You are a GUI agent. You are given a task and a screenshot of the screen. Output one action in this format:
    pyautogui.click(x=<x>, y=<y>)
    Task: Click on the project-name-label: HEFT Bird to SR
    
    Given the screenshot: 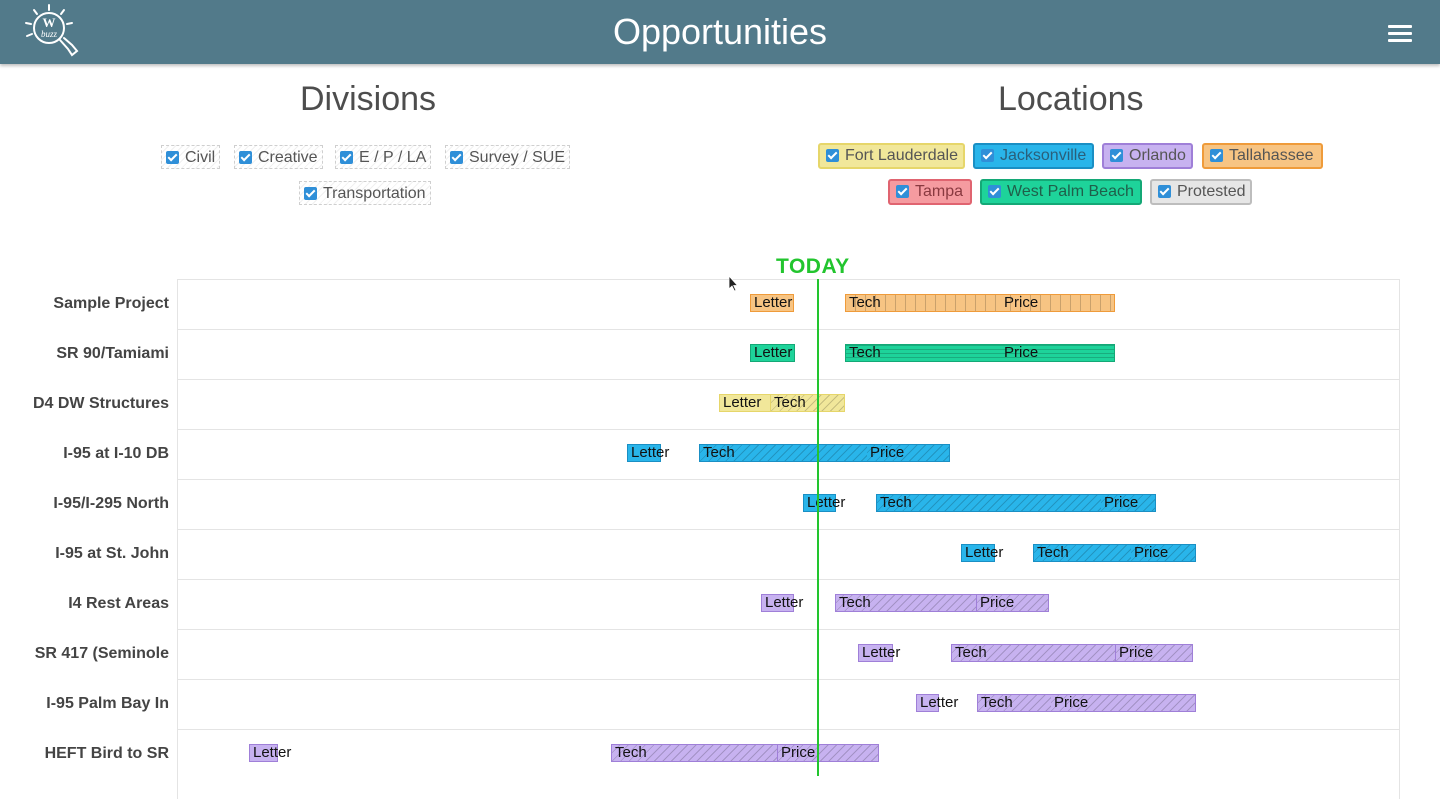 What is the action you would take?
    pyautogui.click(x=106, y=753)
    